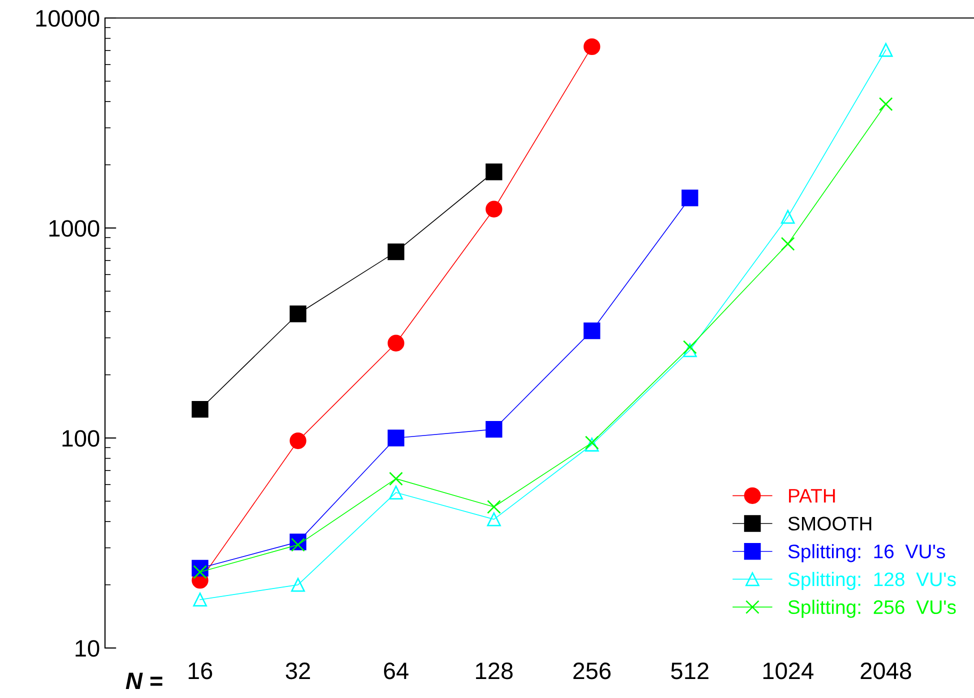 This screenshot has width=974, height=698. Describe the element at coordinates (866, 553) in the screenshot. I see `legend-label: Splitting: 16 VU's` at that location.